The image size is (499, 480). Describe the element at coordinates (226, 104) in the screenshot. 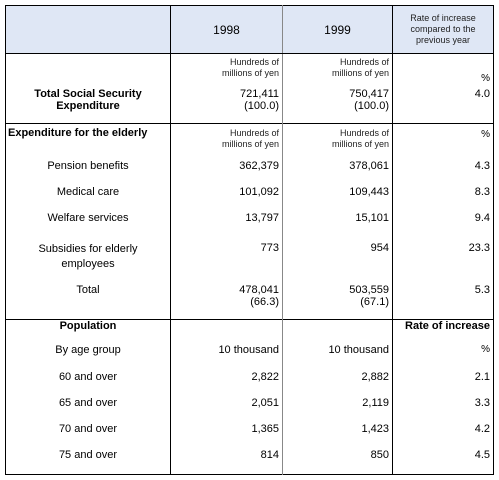

I see `total-ss-1998: 721,411 (100.0)` at that location.